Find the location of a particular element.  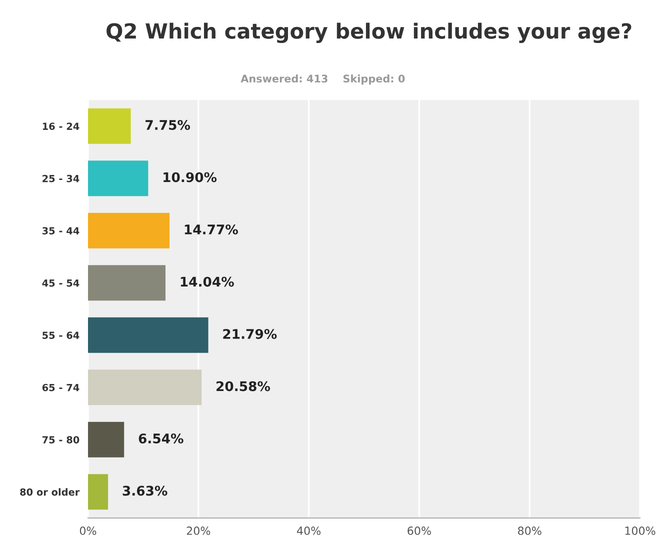

data-label: 14.77% is located at coordinates (211, 229).